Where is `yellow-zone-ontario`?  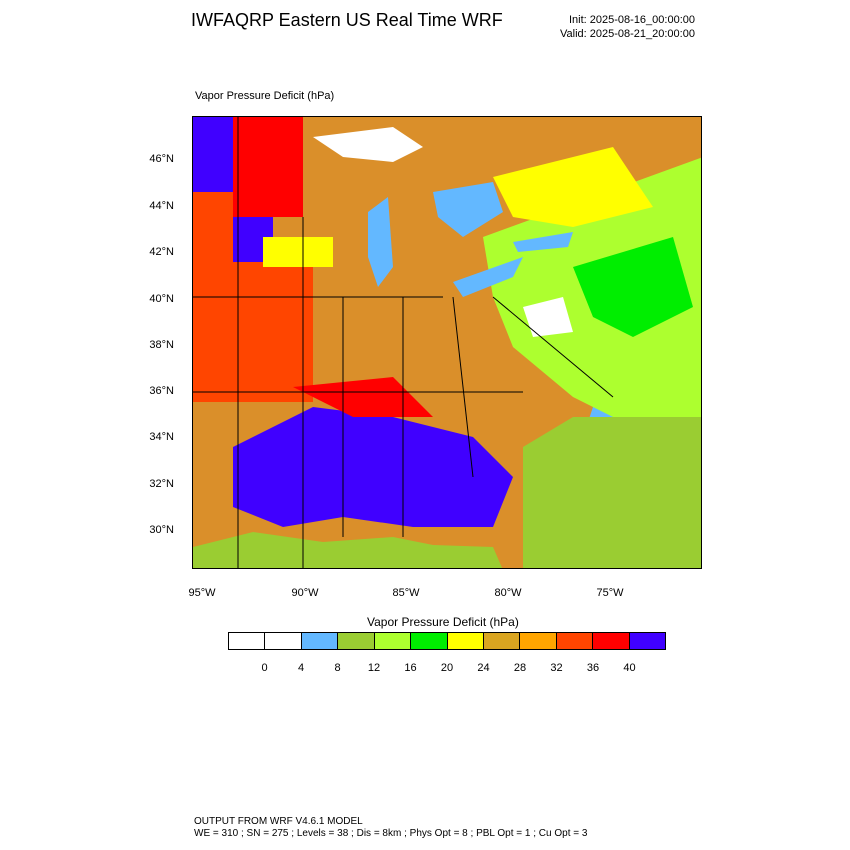 yellow-zone-ontario is located at coordinates (573, 187).